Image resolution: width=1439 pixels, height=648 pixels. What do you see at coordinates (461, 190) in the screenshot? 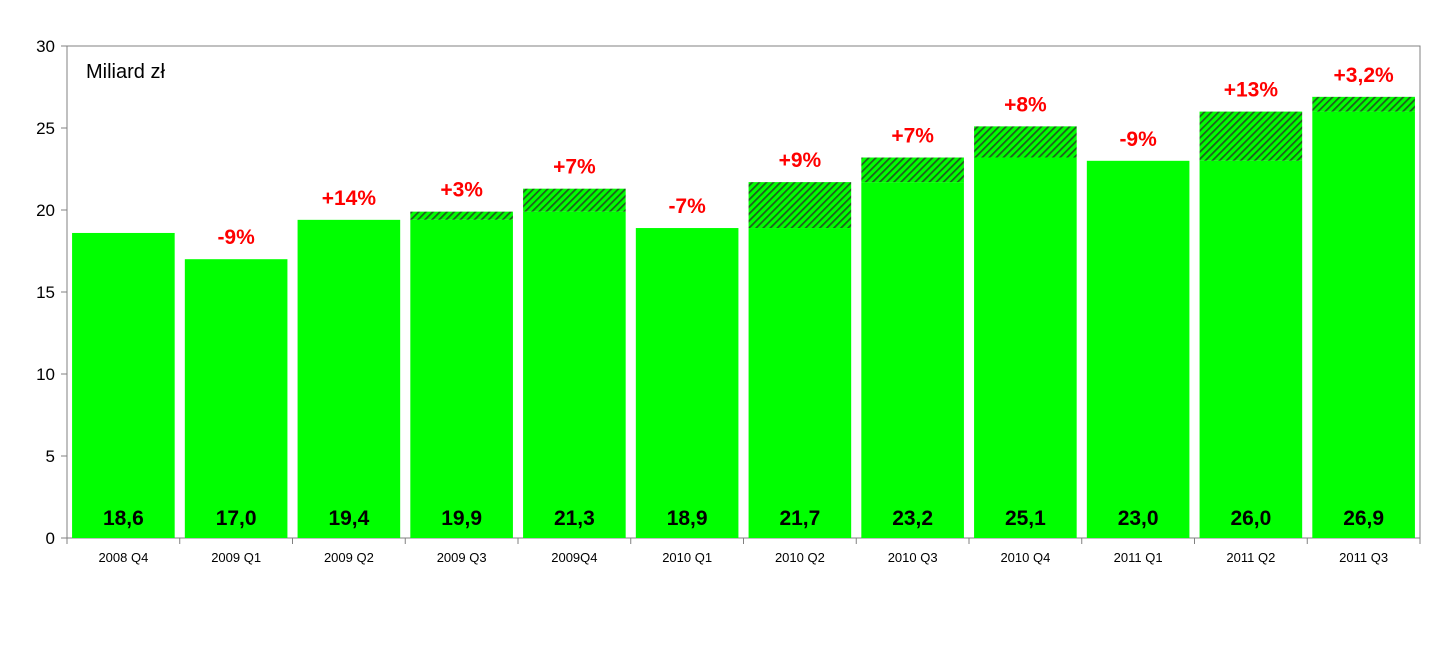
I see `change-label: +3%` at bounding box center [461, 190].